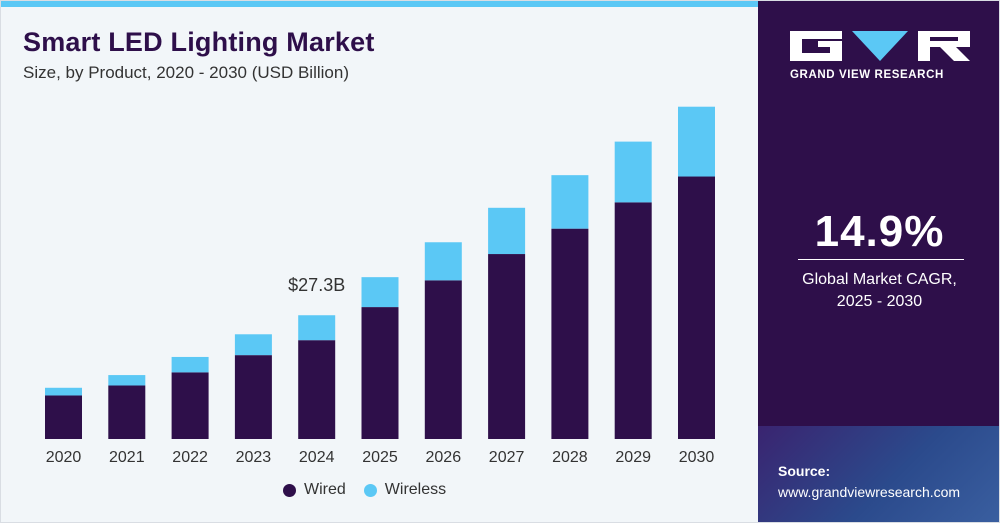 This screenshot has height=523, width=1000. What do you see at coordinates (127, 412) in the screenshot?
I see `bar-wired-2021` at bounding box center [127, 412].